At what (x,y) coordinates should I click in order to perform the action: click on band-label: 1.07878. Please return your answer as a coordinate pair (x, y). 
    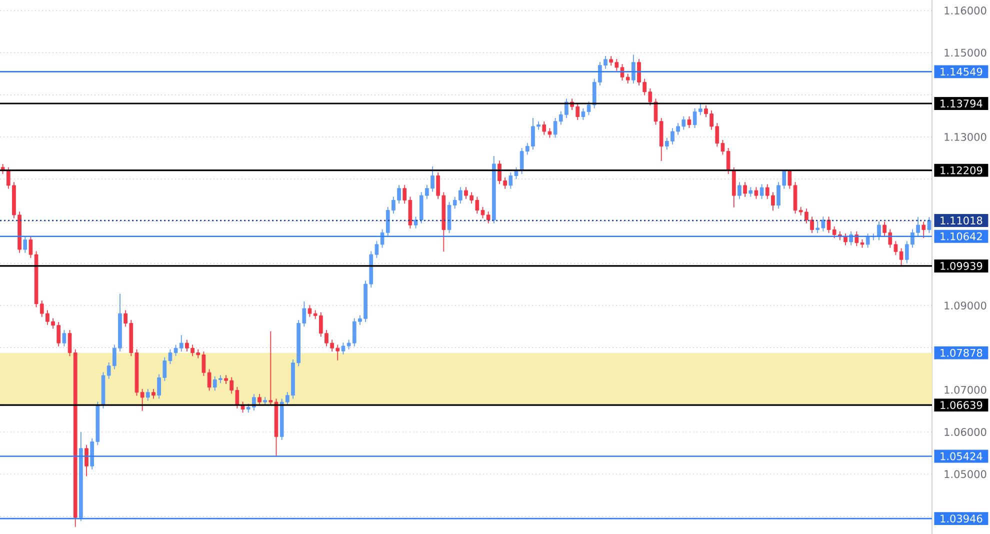
    Looking at the image, I should click on (961, 352).